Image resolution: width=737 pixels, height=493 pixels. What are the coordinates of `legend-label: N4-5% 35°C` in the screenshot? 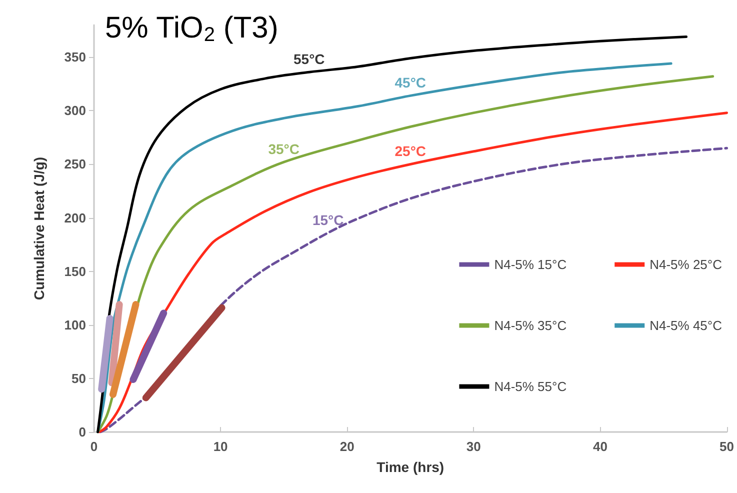 It's located at (530, 325).